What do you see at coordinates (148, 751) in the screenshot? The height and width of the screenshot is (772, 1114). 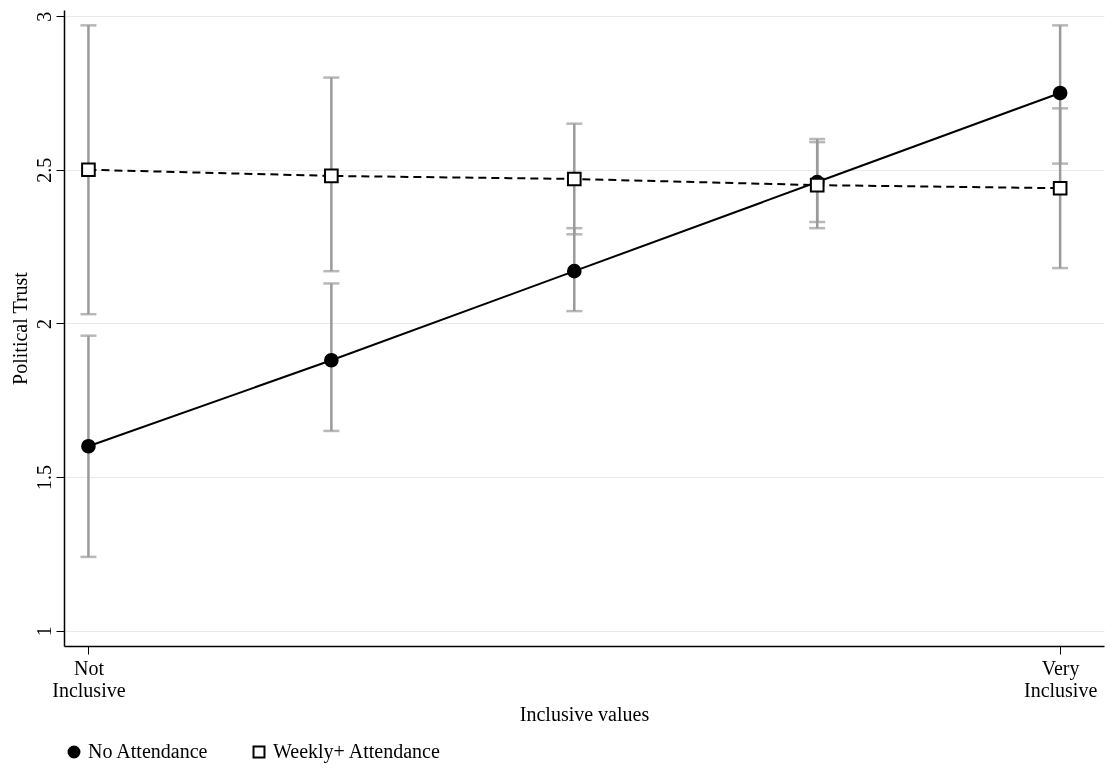 I see `legend-label: No Attendance` at bounding box center [148, 751].